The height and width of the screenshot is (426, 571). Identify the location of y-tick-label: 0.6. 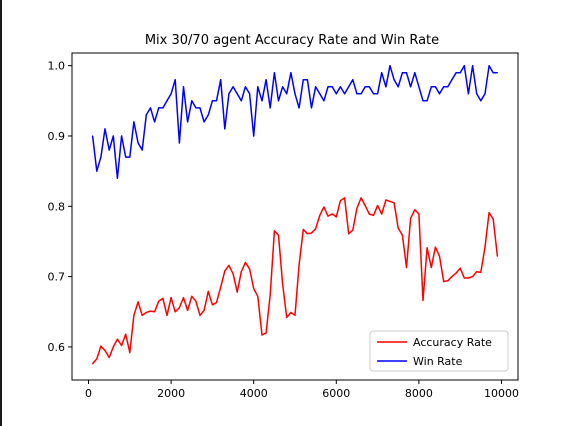
(57, 347).